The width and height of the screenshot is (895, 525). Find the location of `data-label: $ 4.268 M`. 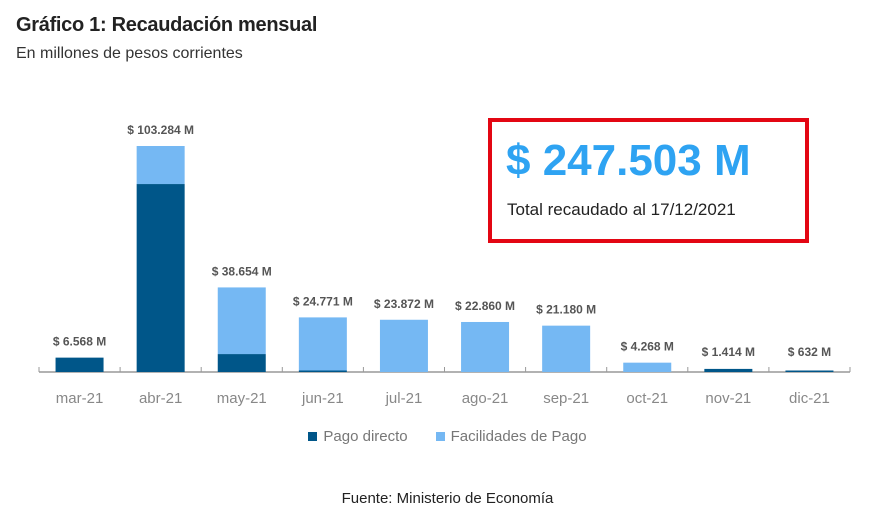

data-label: $ 4.268 M is located at coordinates (647, 347).